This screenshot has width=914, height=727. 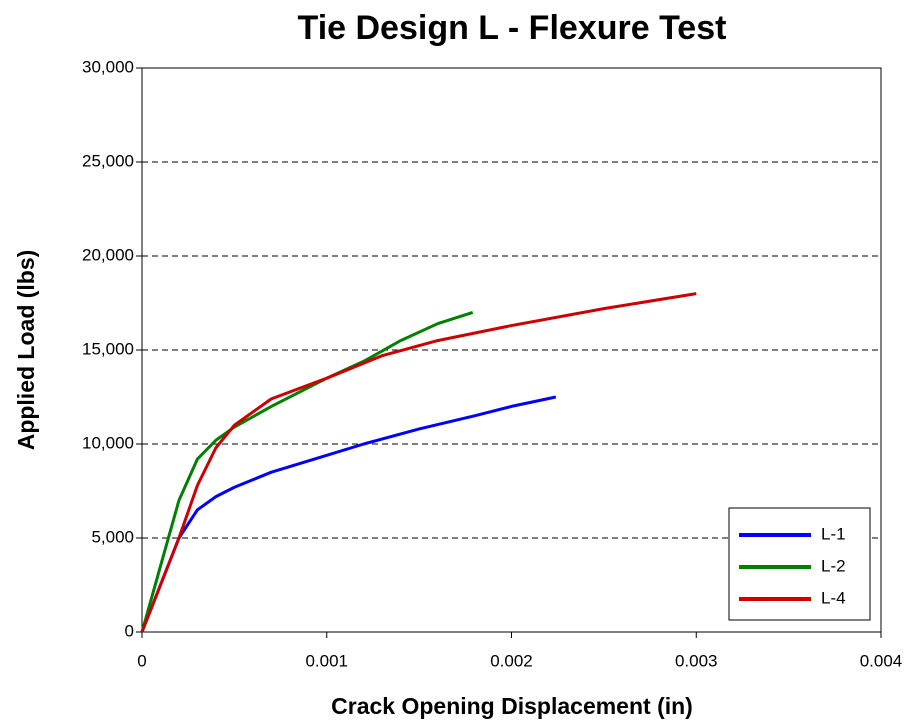 What do you see at coordinates (833, 597) in the screenshot?
I see `legend-label: L-4` at bounding box center [833, 597].